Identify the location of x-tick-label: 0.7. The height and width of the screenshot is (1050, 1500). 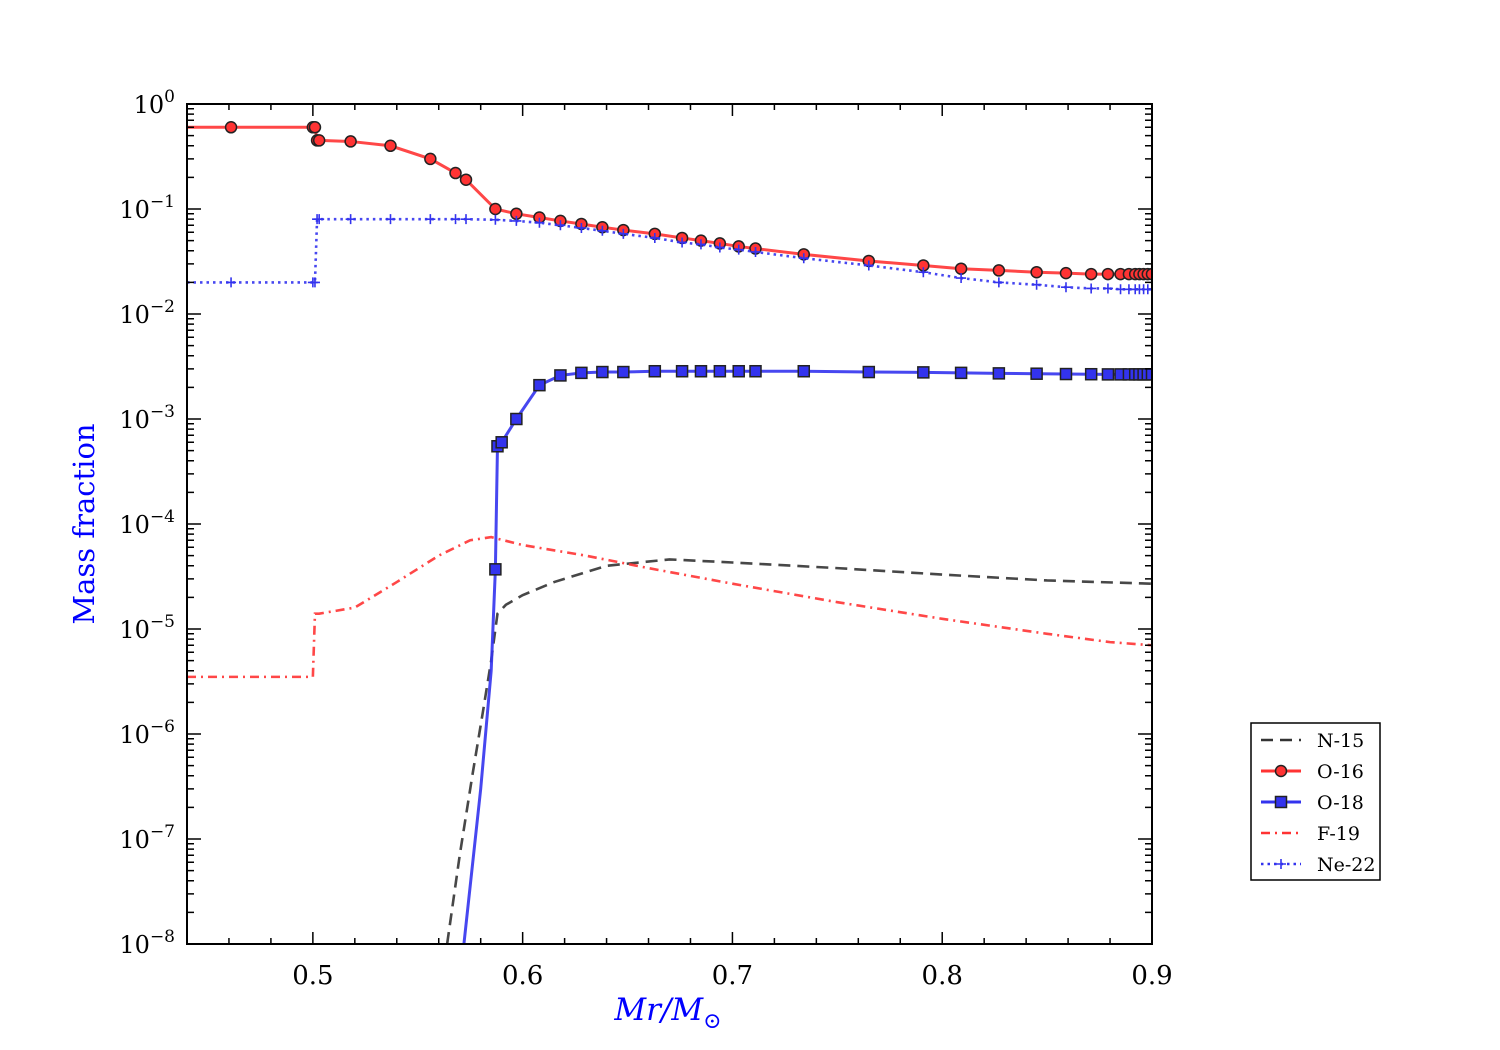
(732, 976).